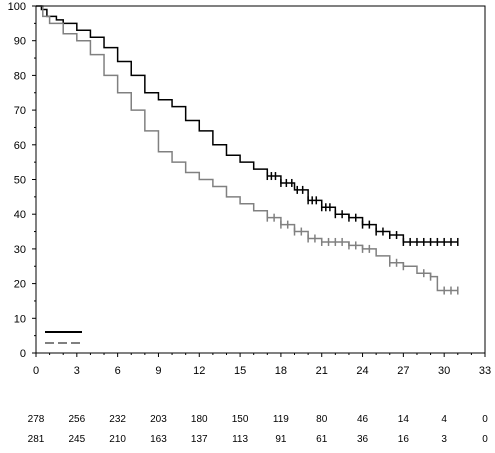 The image size is (495, 453). Describe the element at coordinates (158, 439) in the screenshot. I see `risk-count: 163` at that location.